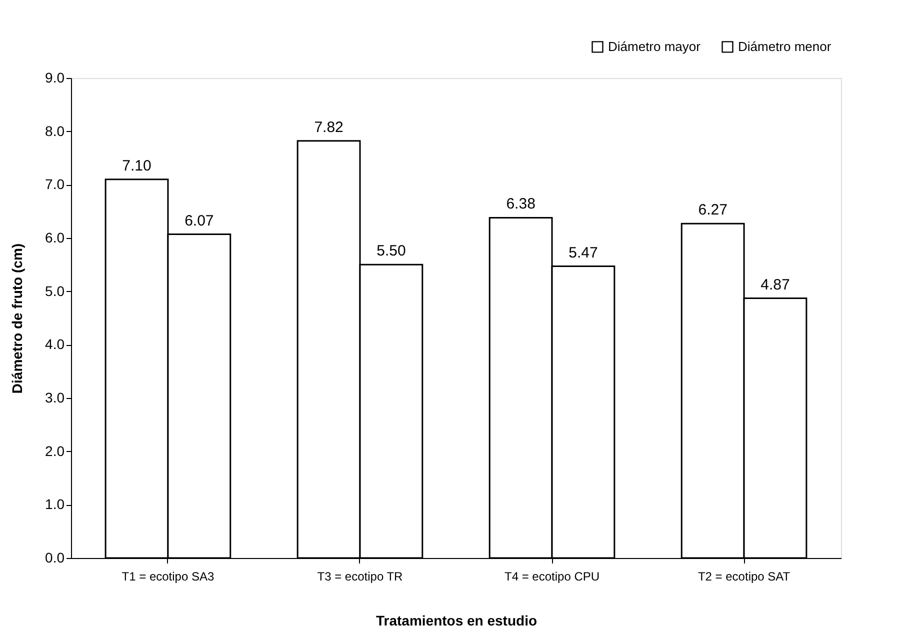 This screenshot has width=915, height=640. I want to click on y-tick-label: 2.0, so click(55, 450).